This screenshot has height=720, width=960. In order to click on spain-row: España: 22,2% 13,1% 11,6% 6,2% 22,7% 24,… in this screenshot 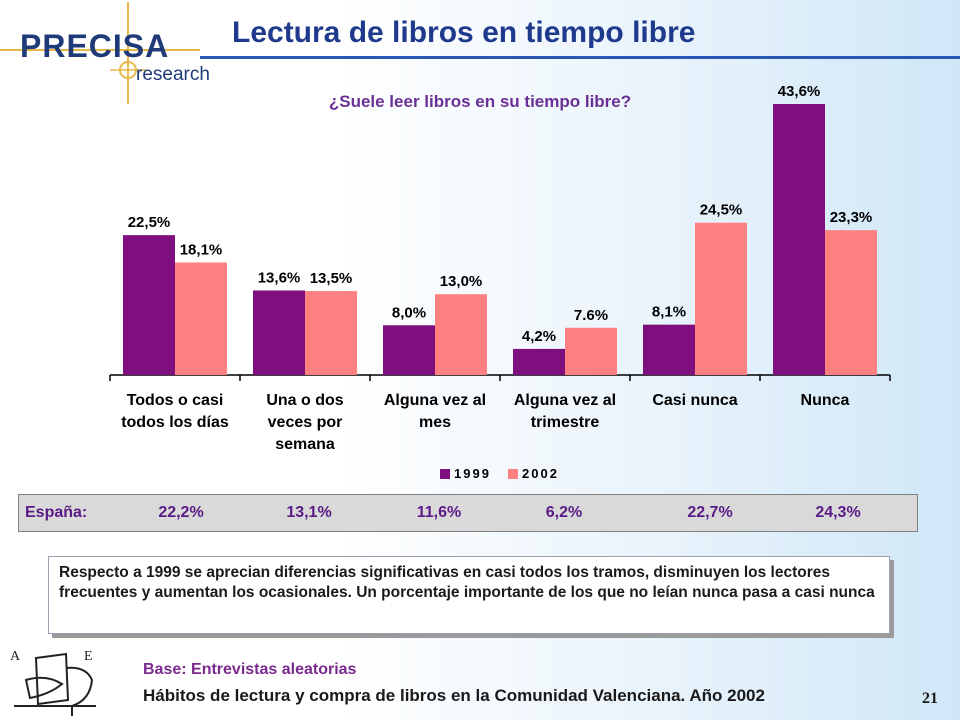, I will do `click(468, 513)`.